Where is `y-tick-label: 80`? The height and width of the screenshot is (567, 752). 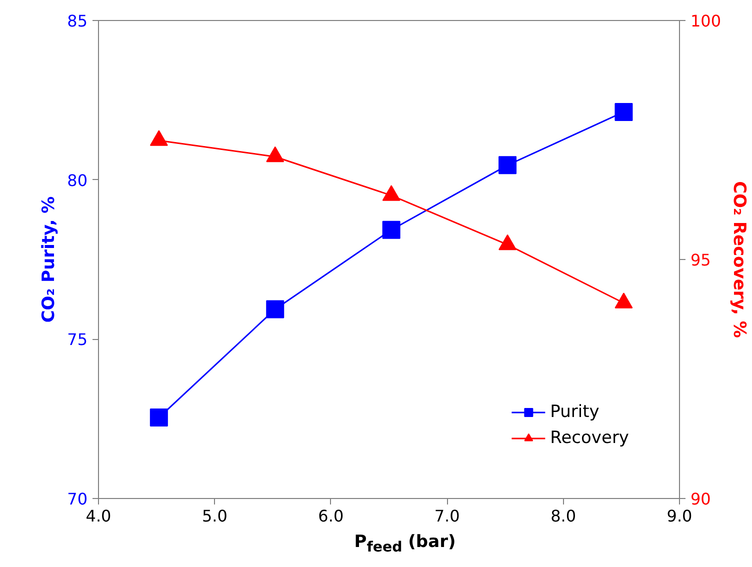
y-tick-label: 80 is located at coordinates (77, 180).